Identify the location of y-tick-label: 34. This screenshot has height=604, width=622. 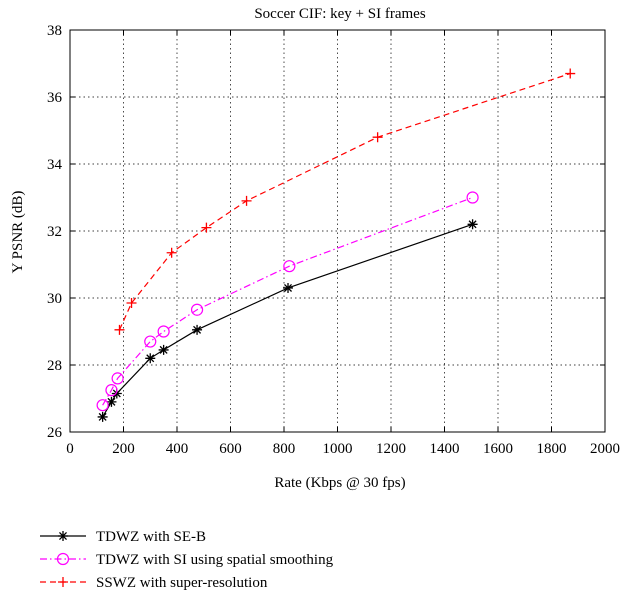
(55, 165).